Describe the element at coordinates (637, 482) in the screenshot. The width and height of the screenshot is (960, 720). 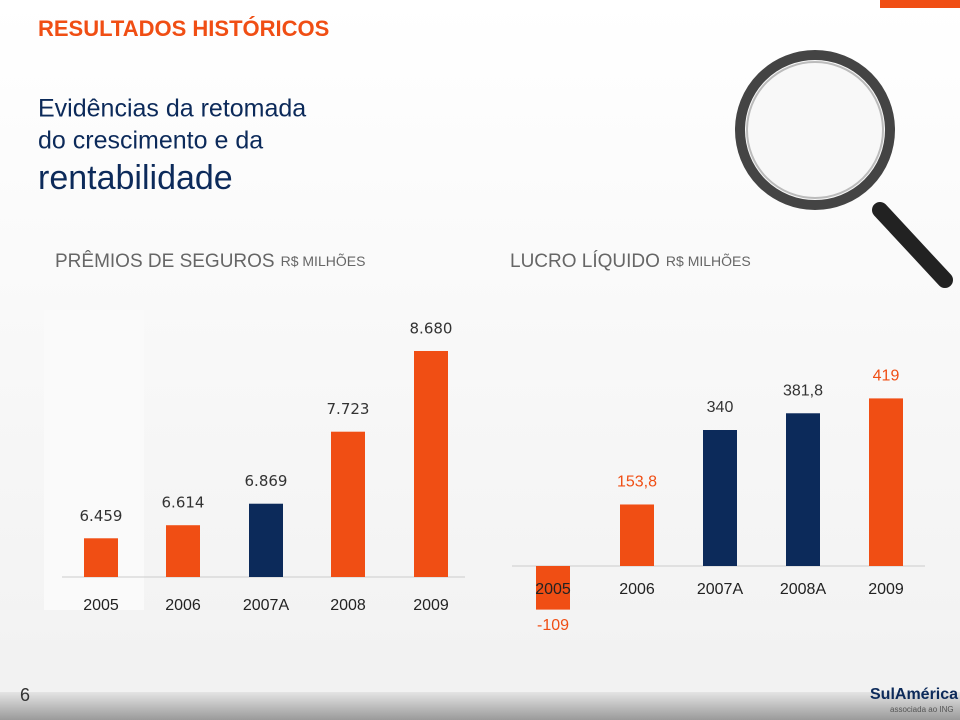
I see `data-label: 153,8` at that location.